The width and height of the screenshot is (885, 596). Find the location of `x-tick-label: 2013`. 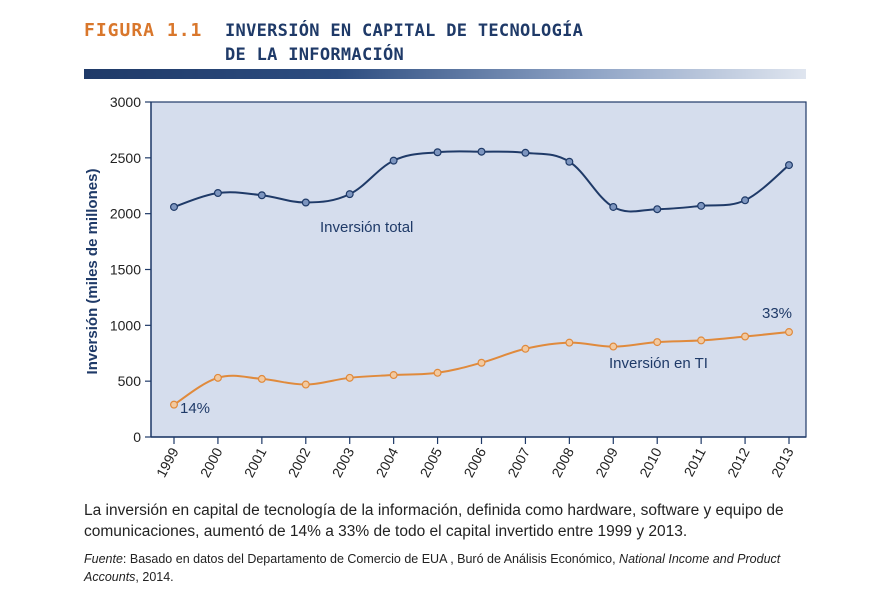

x-tick-label: 2013 is located at coordinates (782, 462).